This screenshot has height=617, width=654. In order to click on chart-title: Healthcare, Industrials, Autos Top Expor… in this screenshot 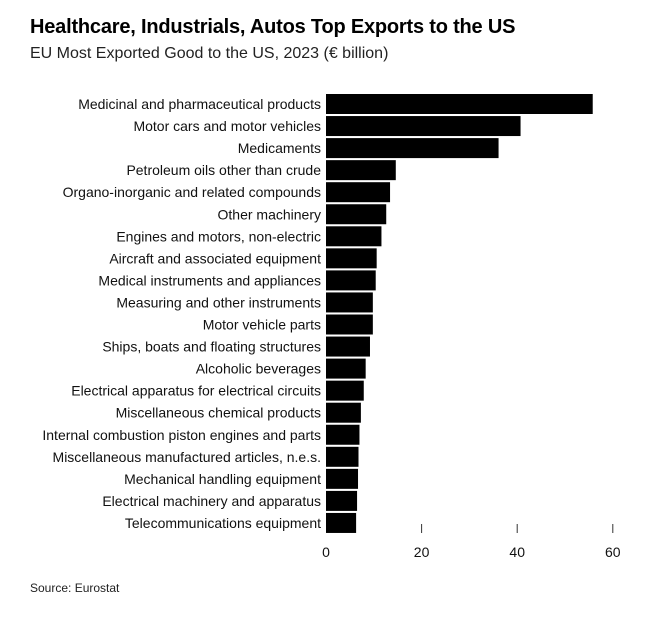, I will do `click(273, 27)`.